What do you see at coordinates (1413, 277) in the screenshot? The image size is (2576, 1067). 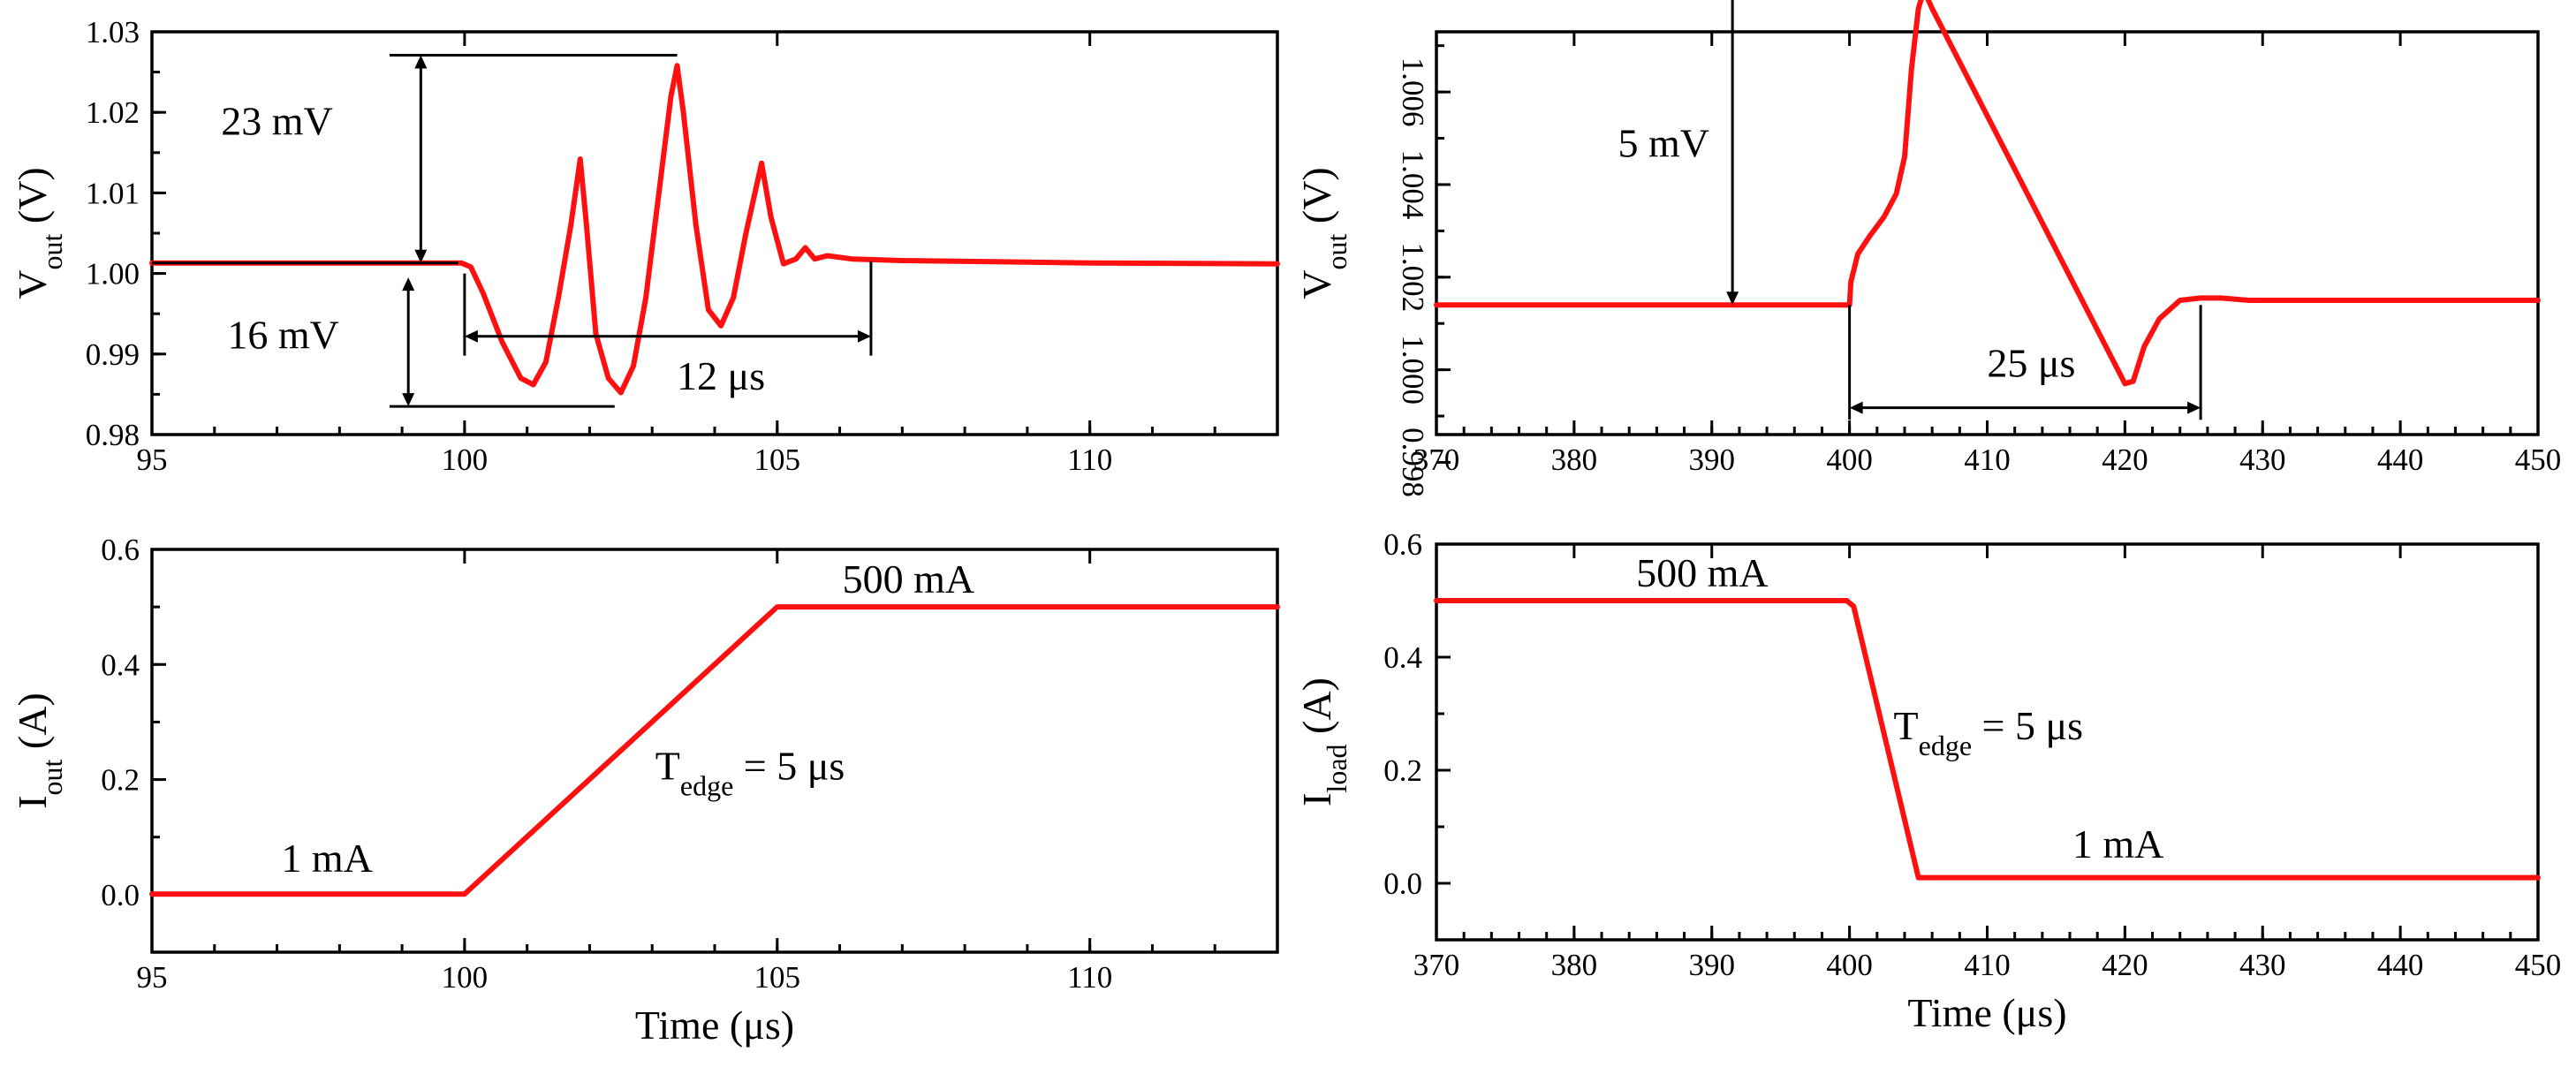 I see `y-tick-label: 1.002` at bounding box center [1413, 277].